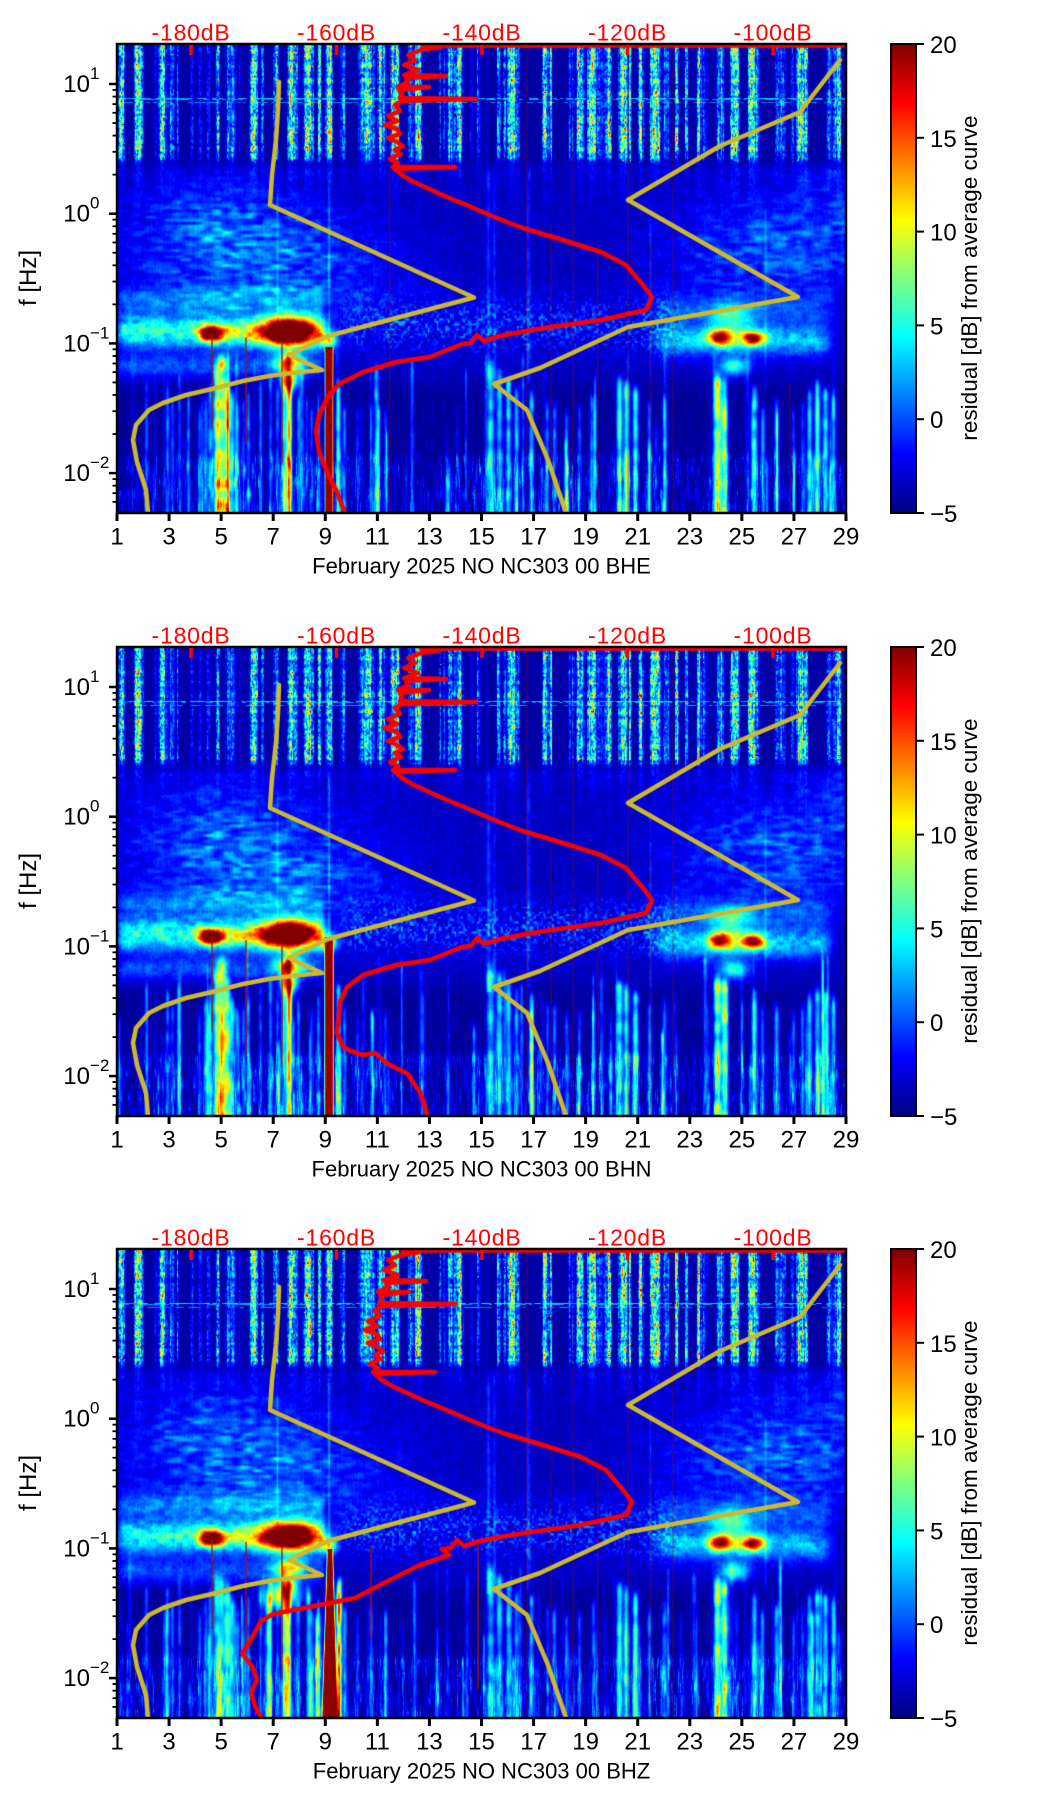  What do you see at coordinates (481, 566) in the screenshot?
I see `svg-text: February 2025 NO NC303 00 BHE` at bounding box center [481, 566].